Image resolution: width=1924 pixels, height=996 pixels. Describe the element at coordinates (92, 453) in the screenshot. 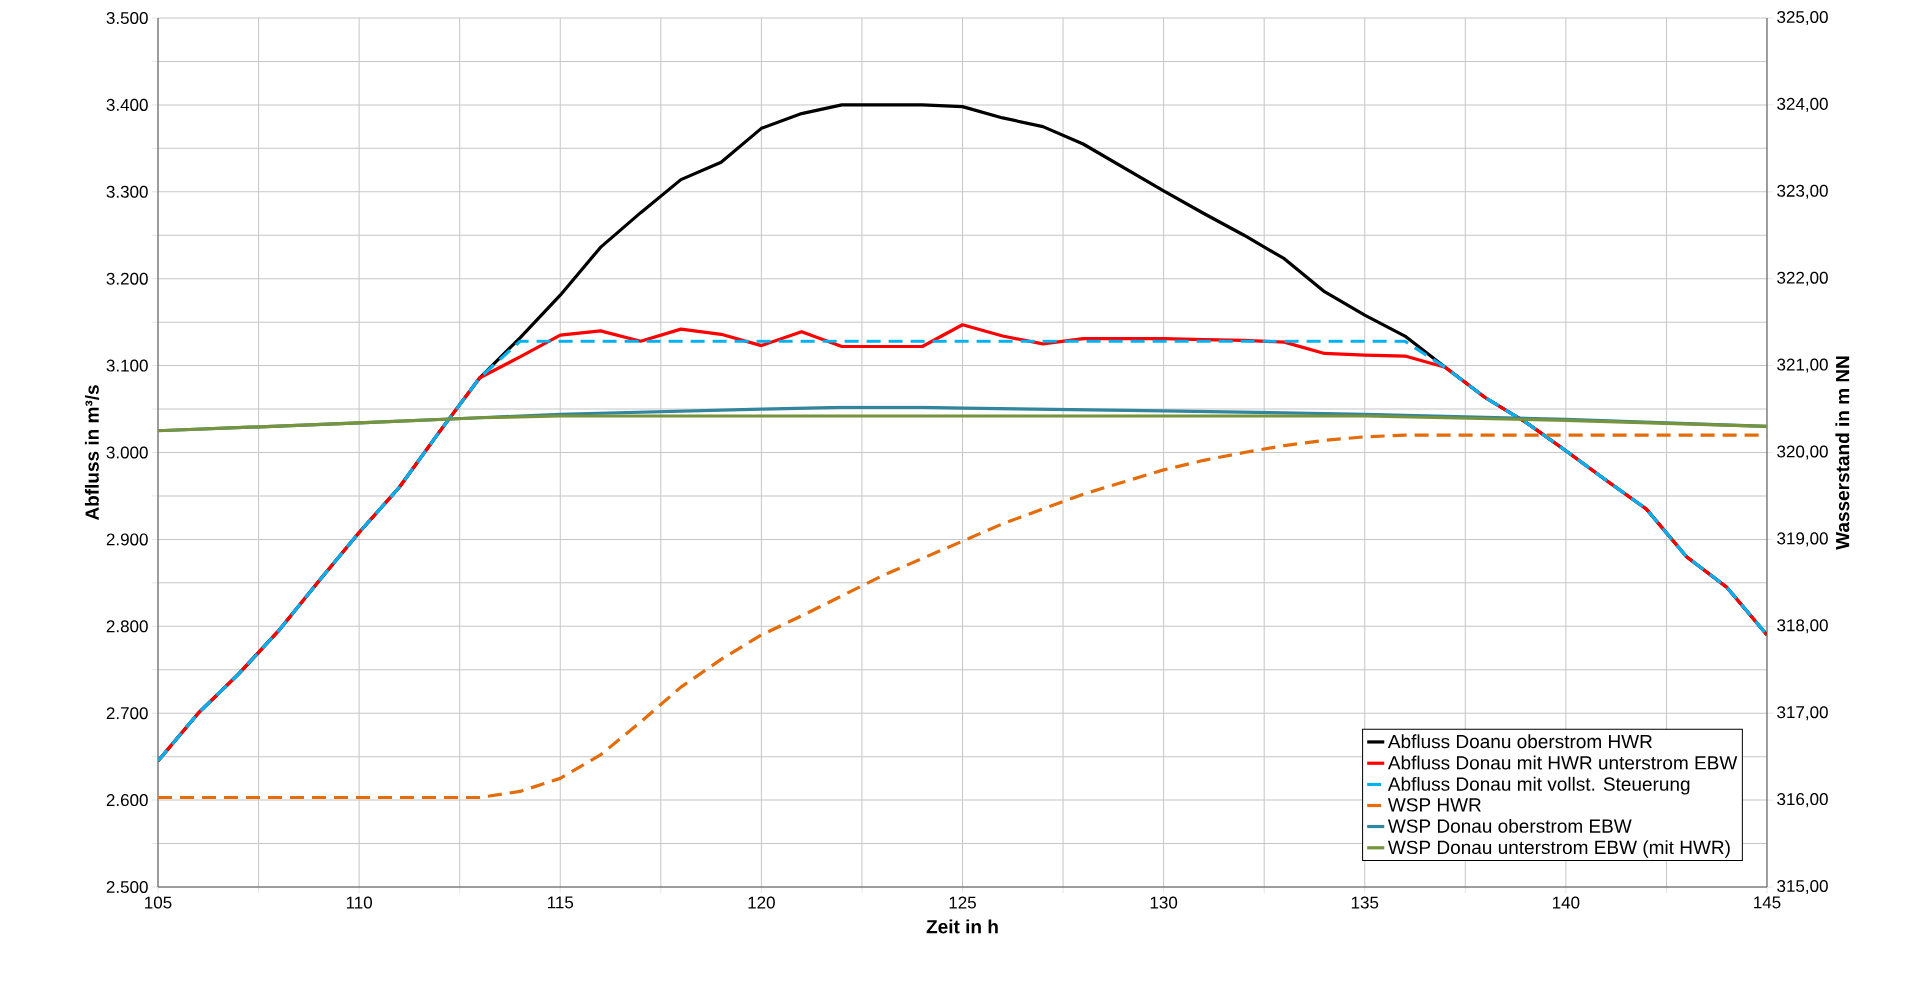

I see `y-axis-title: Abfluss in m³/s` at that location.